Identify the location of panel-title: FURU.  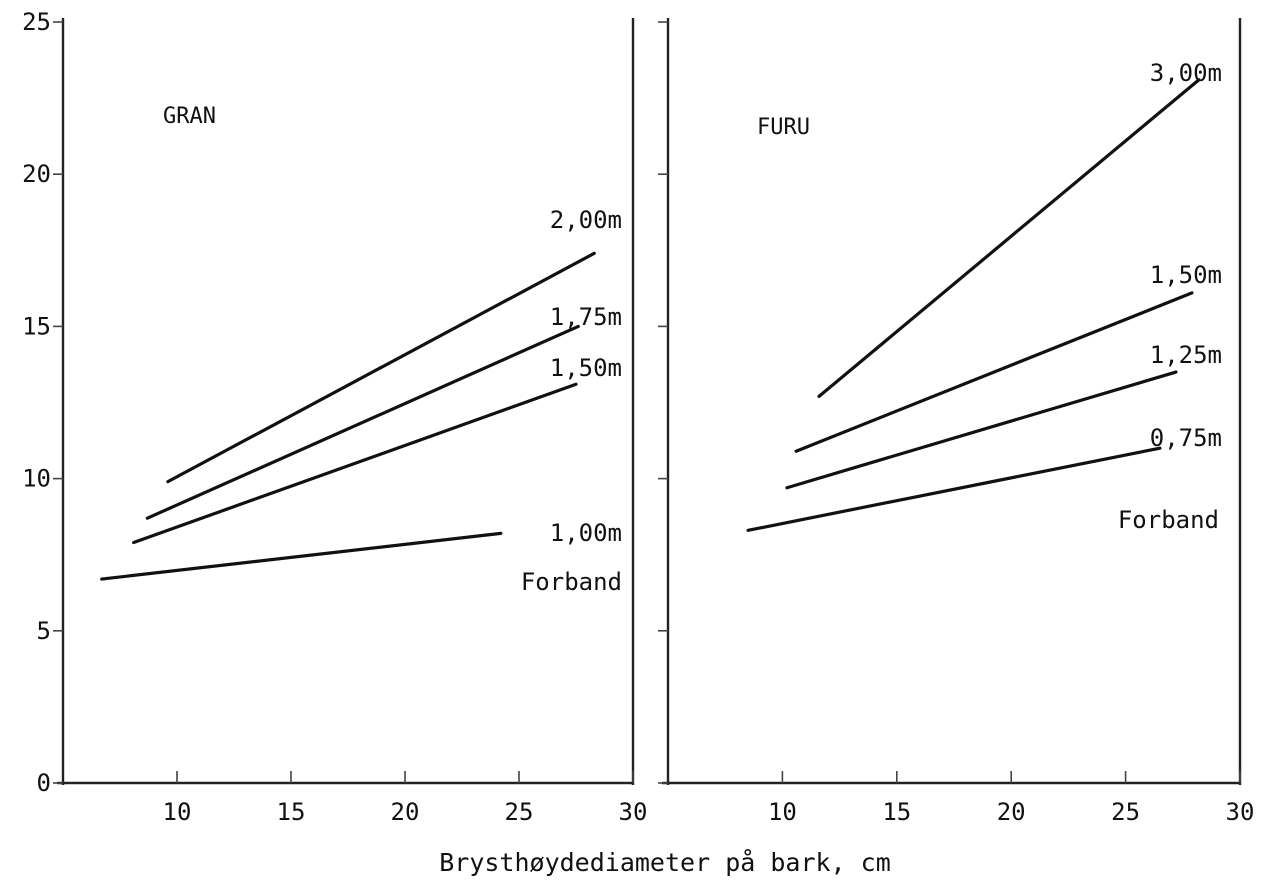
(783, 127).